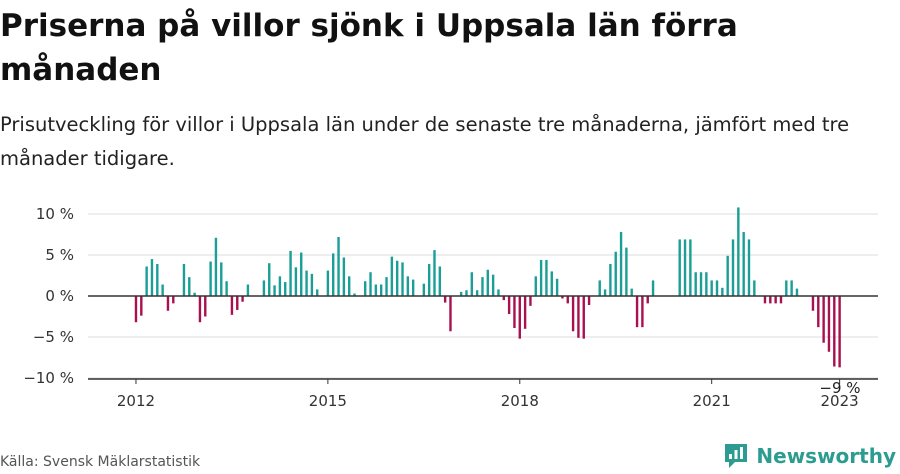 The width and height of the screenshot is (900, 474). I want to click on brand-logo: Newsworthy, so click(809, 456).